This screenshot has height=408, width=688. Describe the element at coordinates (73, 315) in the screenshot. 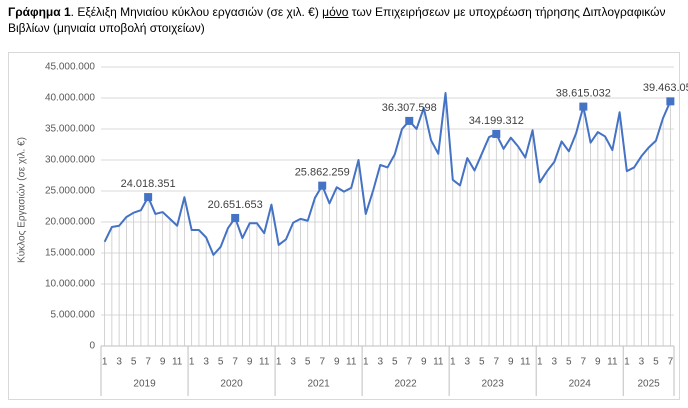

I see `y-tick-label: 5.000.000` at that location.